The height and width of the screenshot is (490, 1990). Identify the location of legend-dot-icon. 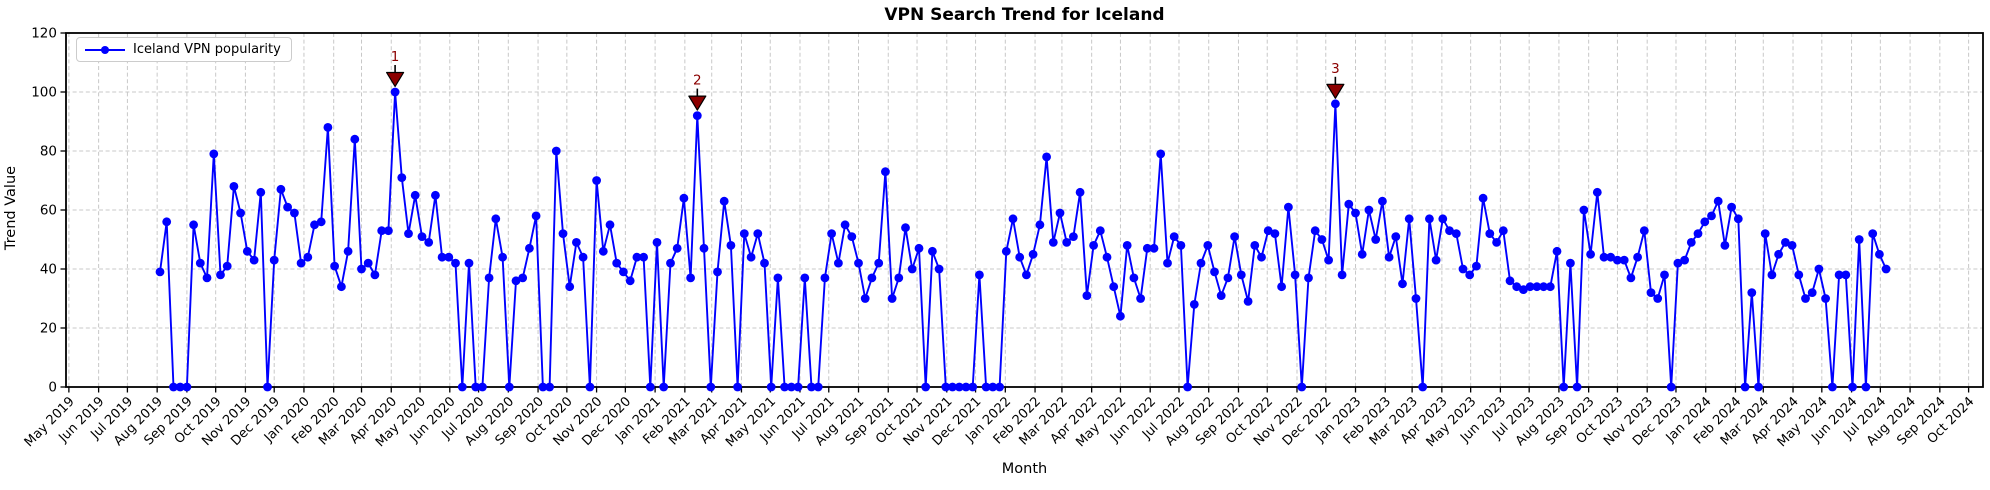
(105, 49).